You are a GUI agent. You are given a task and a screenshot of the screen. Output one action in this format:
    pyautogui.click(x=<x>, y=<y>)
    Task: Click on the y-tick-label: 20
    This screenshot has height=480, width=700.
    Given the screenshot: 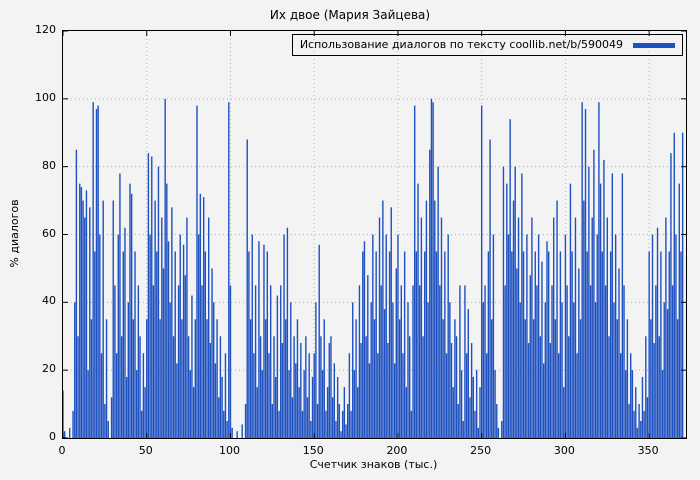 What is the action you would take?
    pyautogui.click(x=49, y=369)
    